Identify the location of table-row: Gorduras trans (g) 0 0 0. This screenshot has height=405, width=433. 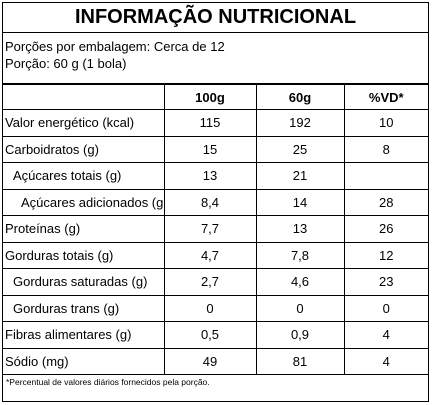
(215, 308).